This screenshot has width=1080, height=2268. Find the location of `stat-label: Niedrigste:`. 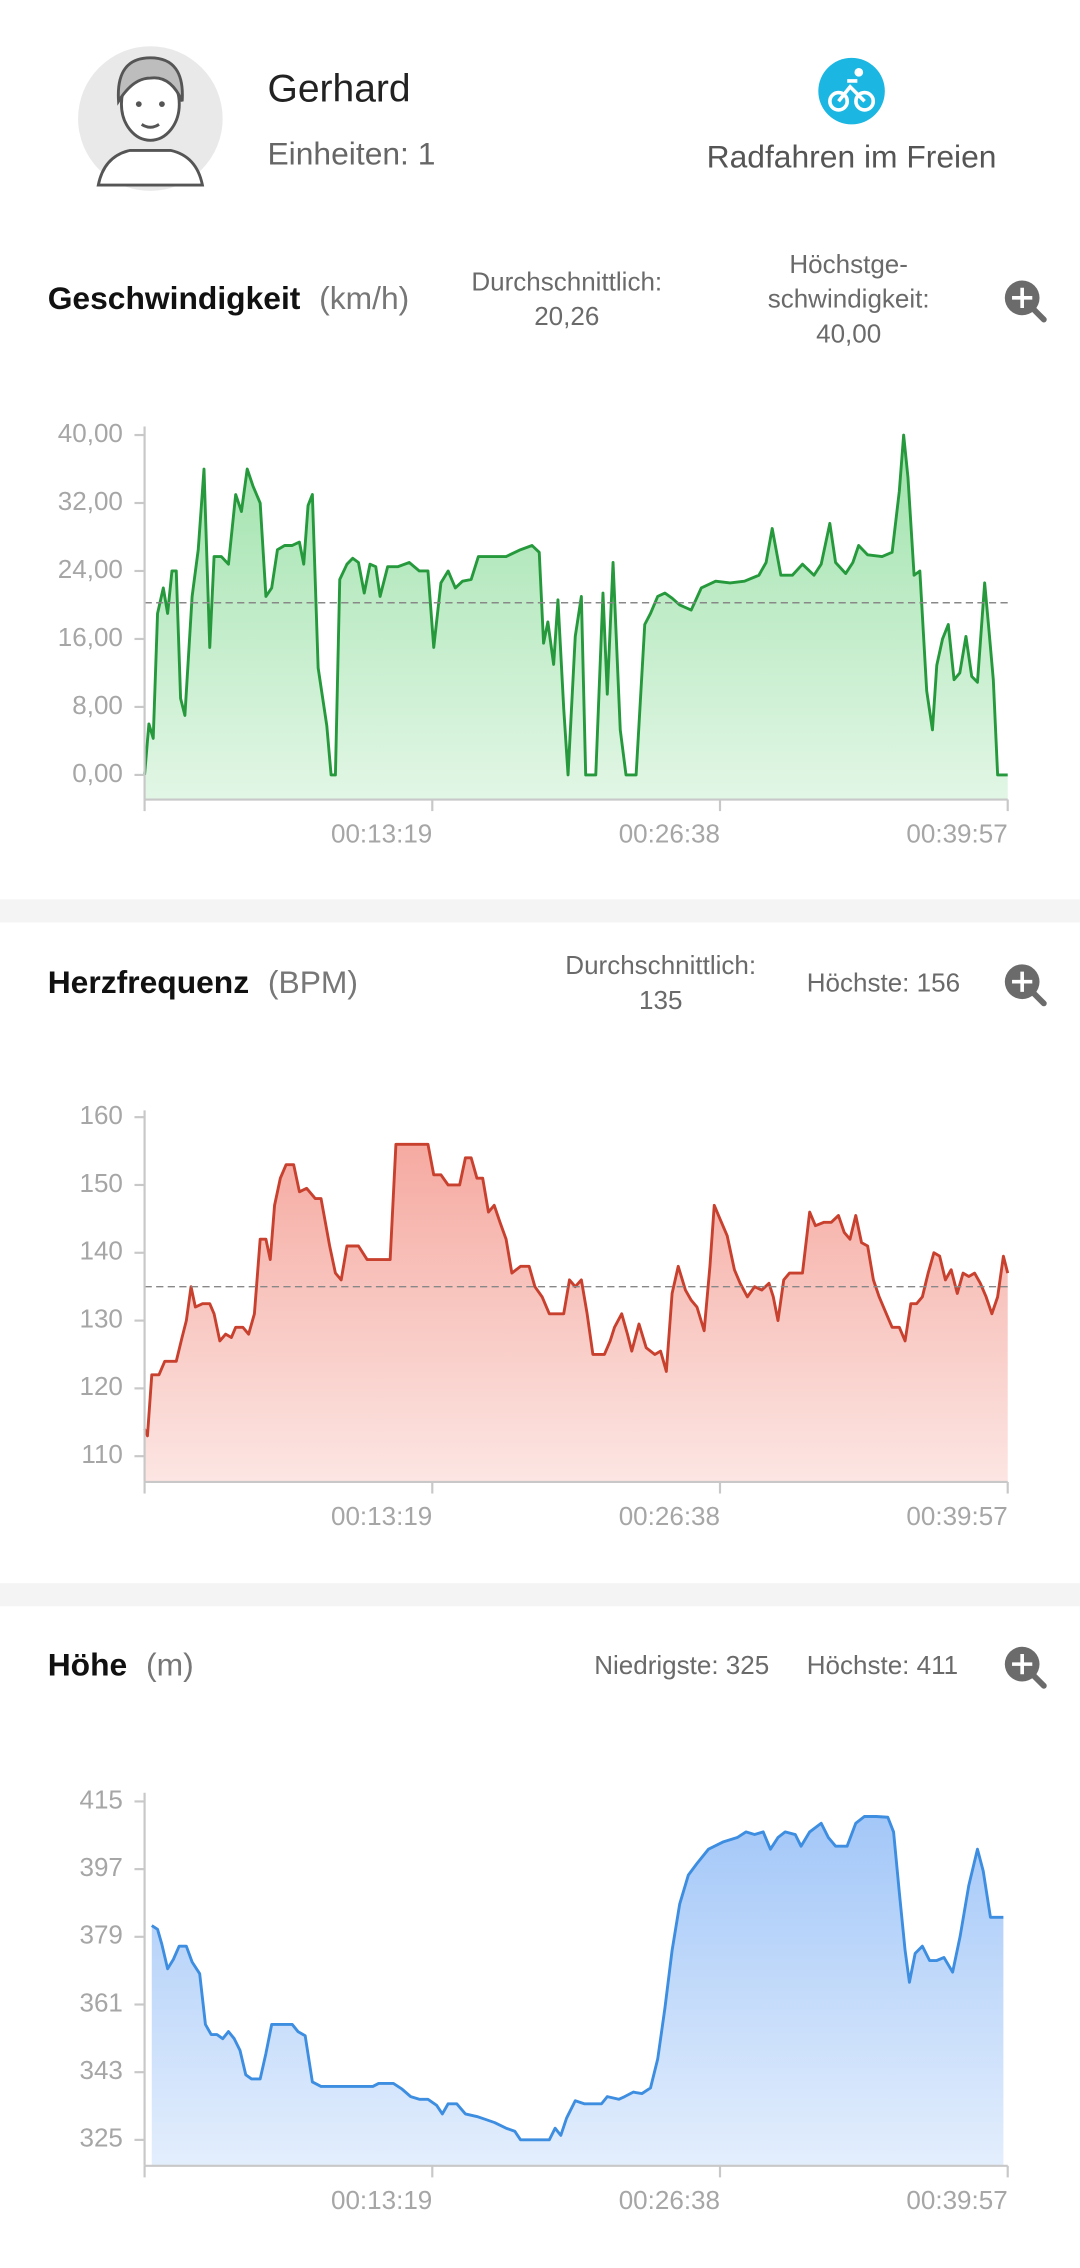

stat-label: Niedrigste: is located at coordinates (656, 1665).